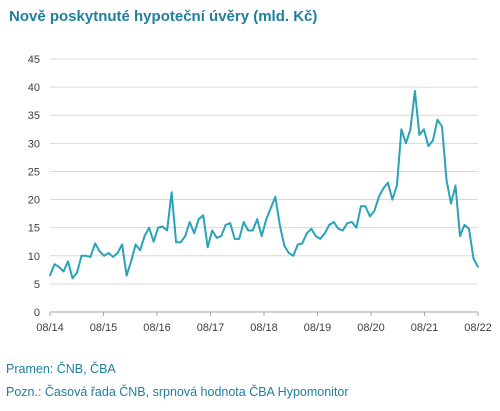 This screenshot has width=500, height=411. Describe the element at coordinates (264, 328) in the screenshot. I see `x-tick-label: 08/18` at that location.